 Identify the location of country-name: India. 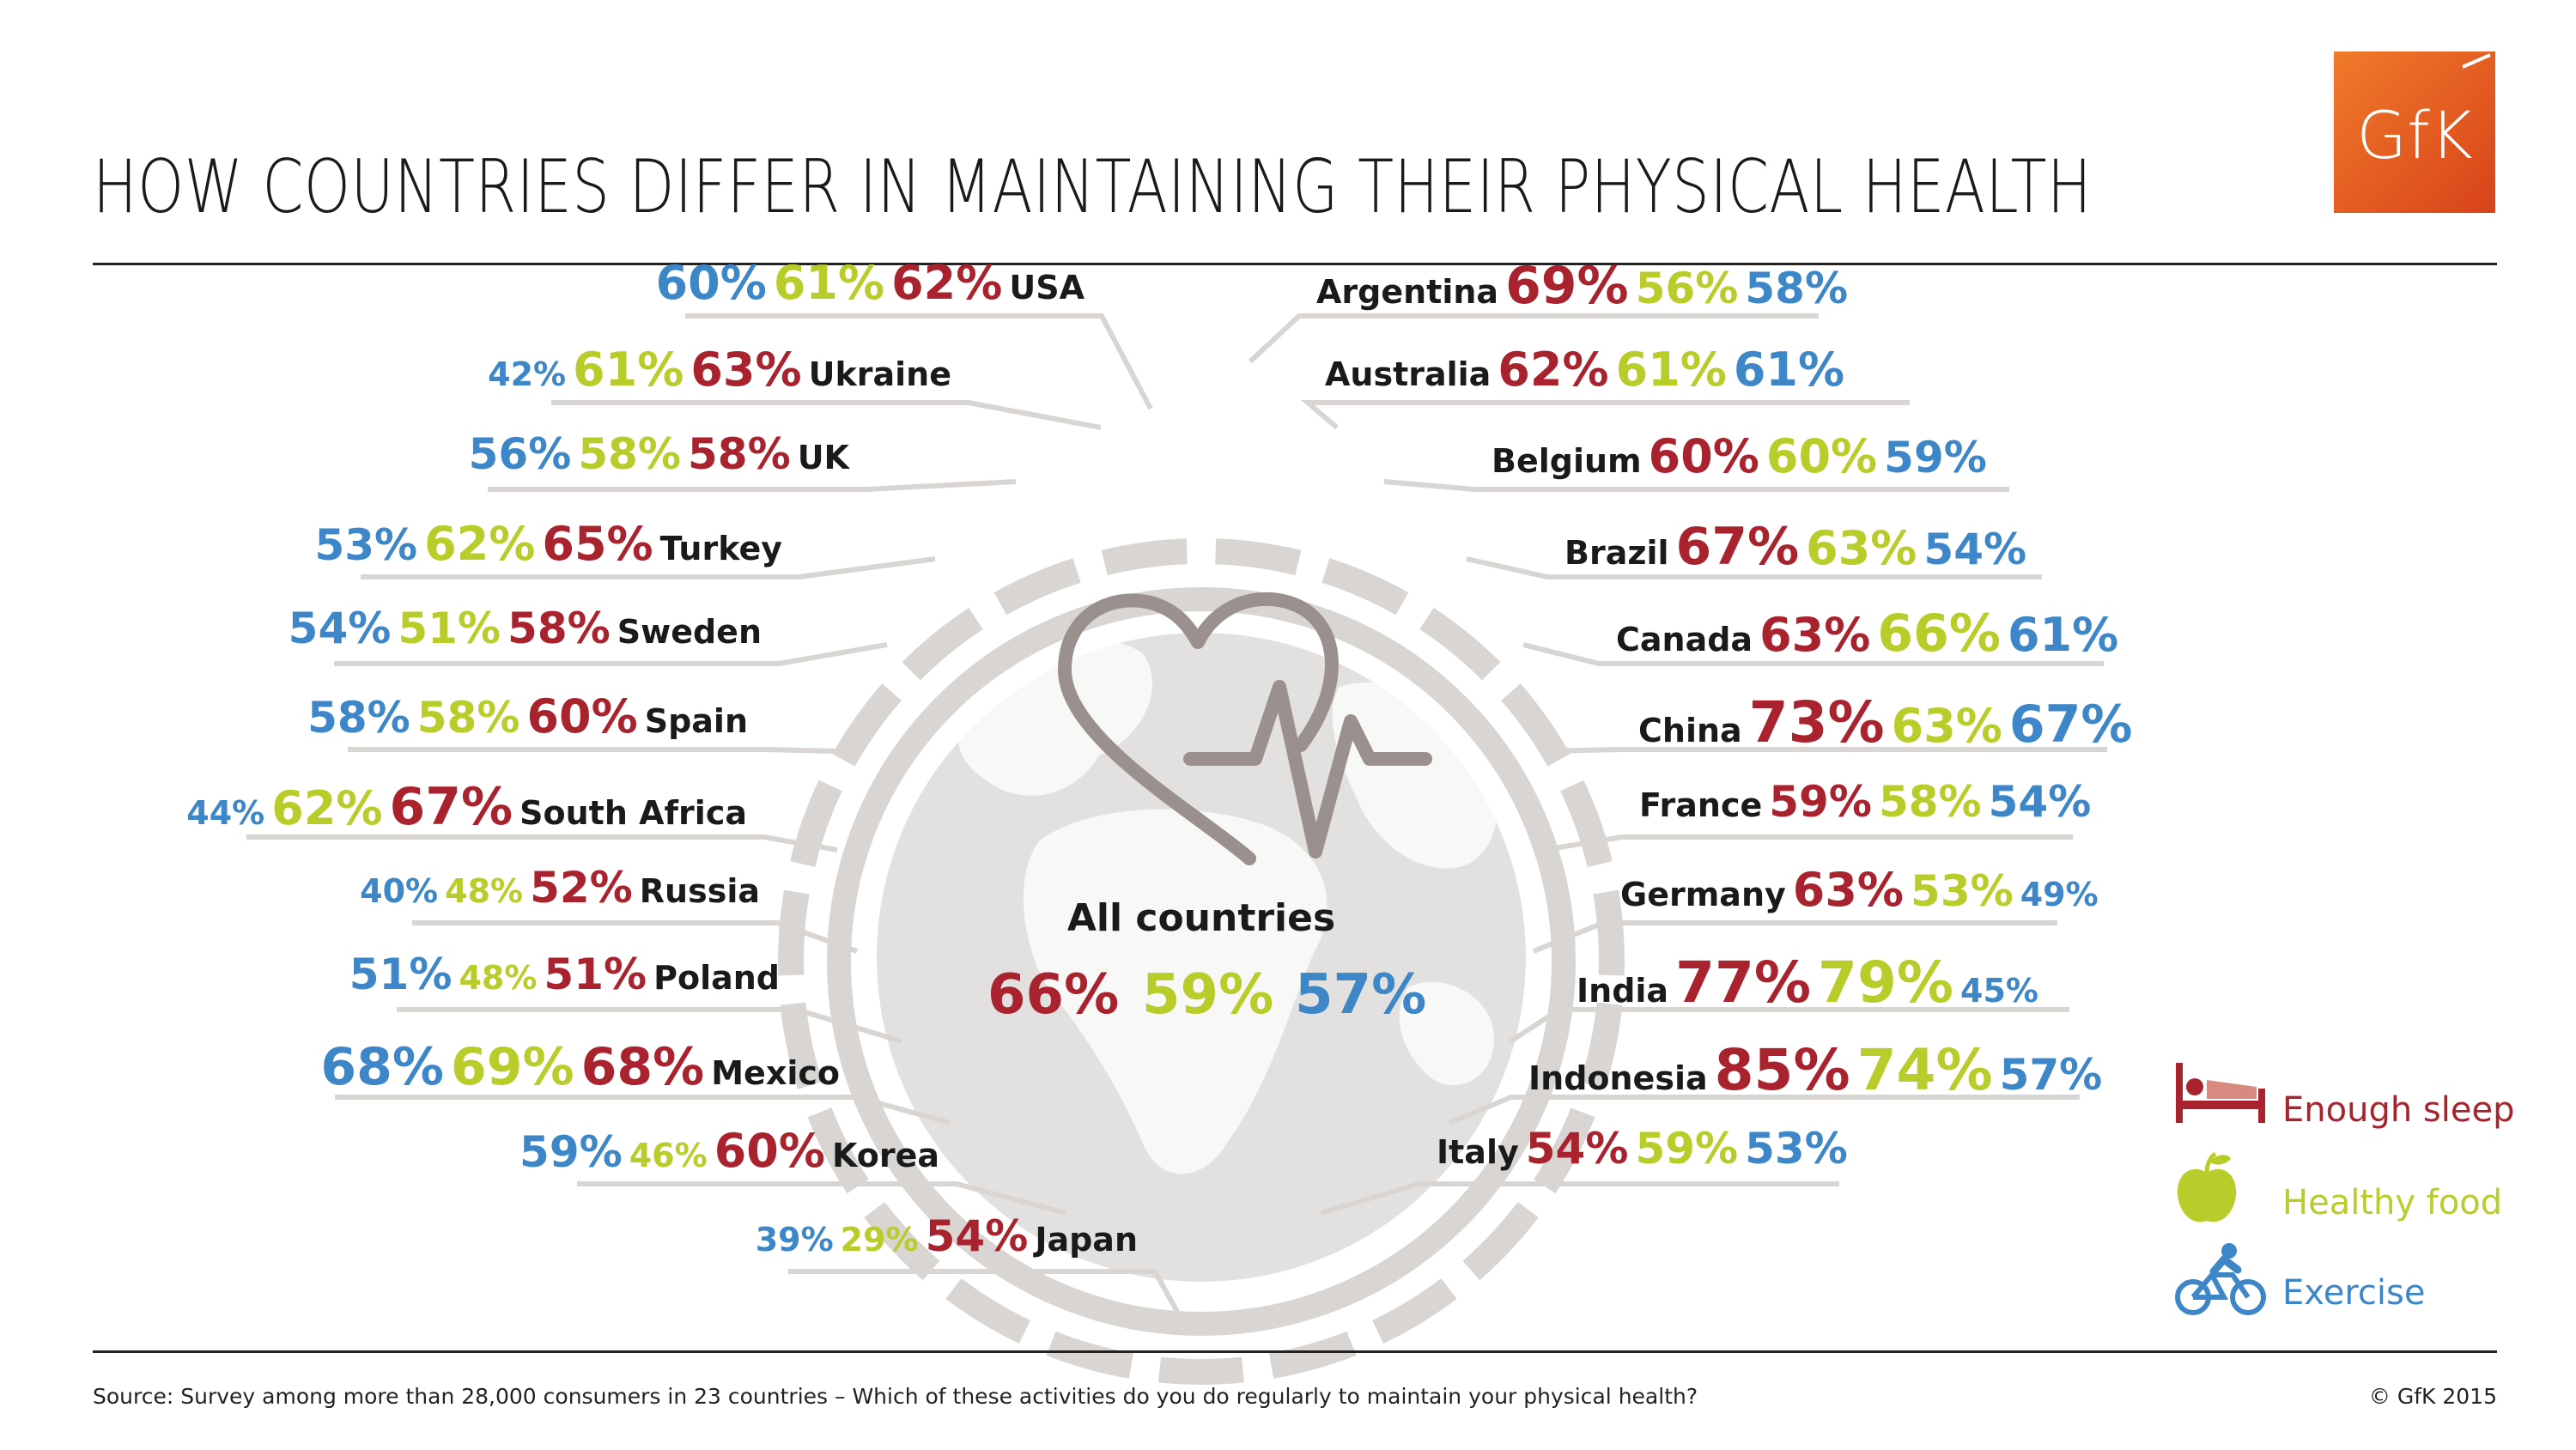
(1623, 991).